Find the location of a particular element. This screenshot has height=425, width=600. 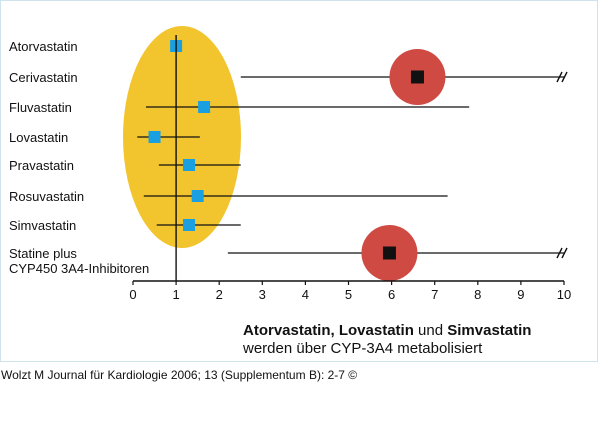

caption-joiner: und is located at coordinates (431, 330).